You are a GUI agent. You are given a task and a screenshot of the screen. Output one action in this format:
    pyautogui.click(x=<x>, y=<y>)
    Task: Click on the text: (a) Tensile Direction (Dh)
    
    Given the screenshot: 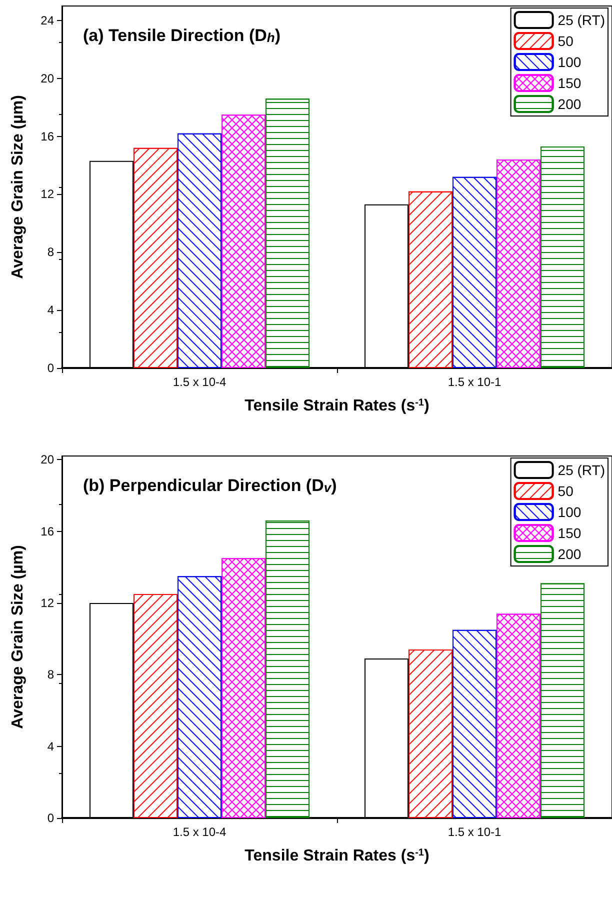 What is the action you would take?
    pyautogui.click(x=181, y=35)
    